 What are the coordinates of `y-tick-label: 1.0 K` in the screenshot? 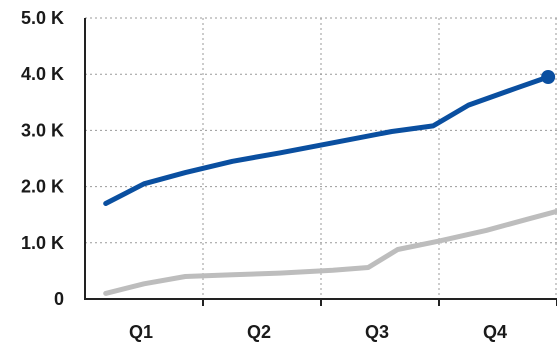 It's located at (42, 243).